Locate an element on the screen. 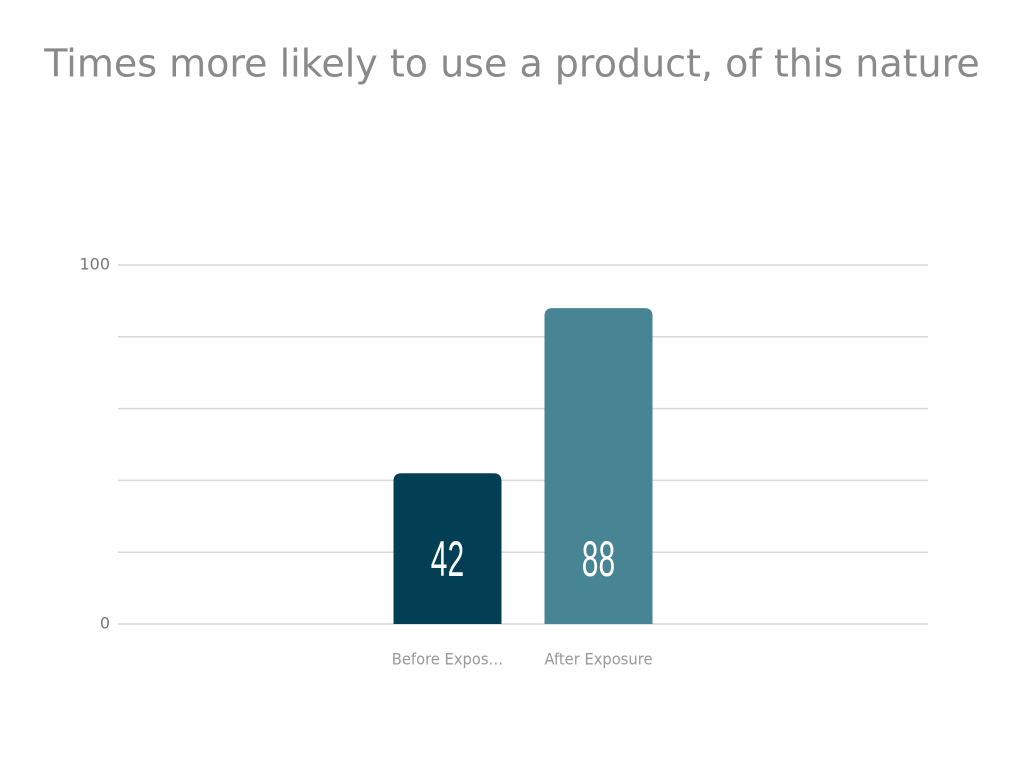 The height and width of the screenshot is (772, 1024). x-tick-label: After Exposure is located at coordinates (598, 659).